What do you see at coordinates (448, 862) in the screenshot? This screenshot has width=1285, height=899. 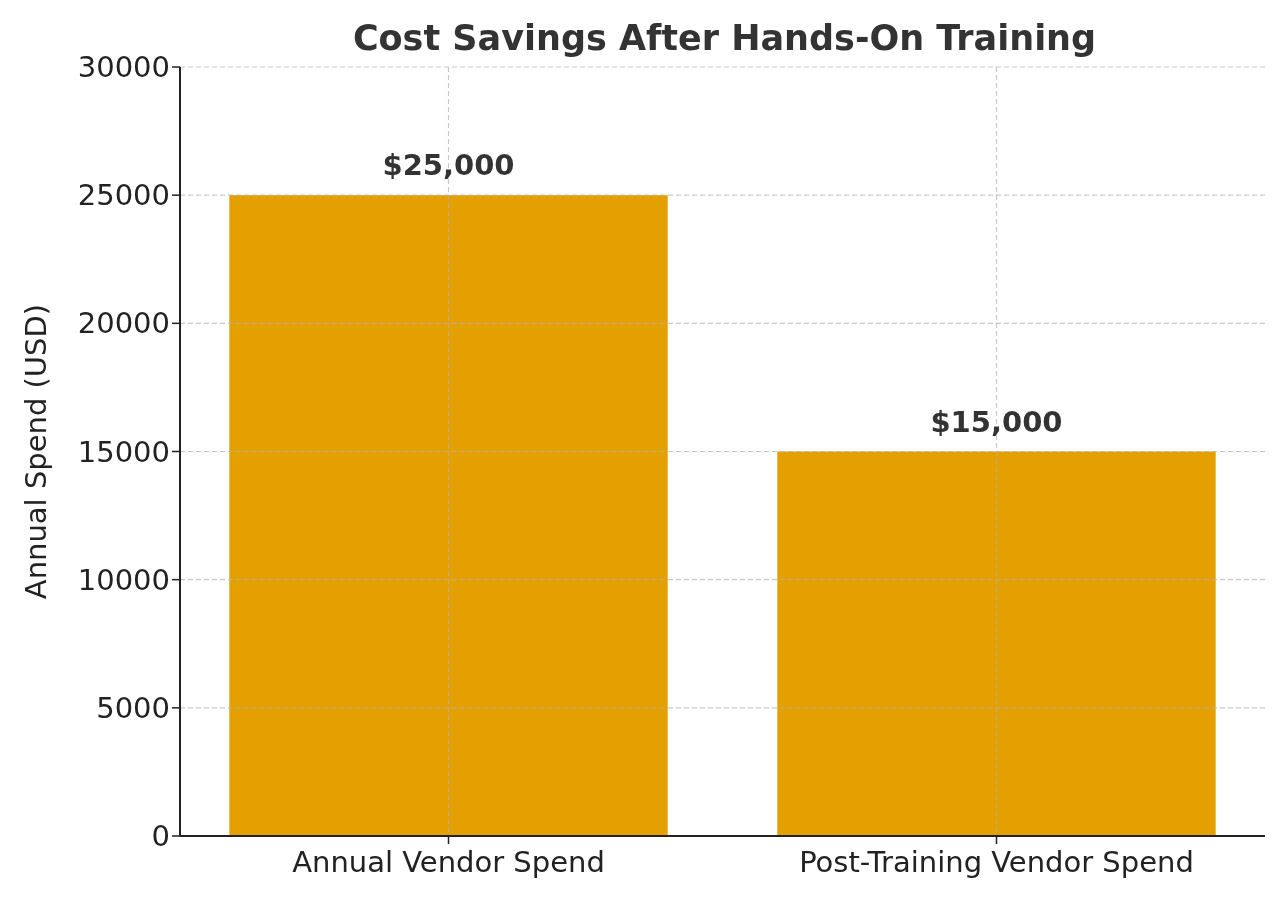 I see `x-tick-label: Annual Vendor Spend` at bounding box center [448, 862].